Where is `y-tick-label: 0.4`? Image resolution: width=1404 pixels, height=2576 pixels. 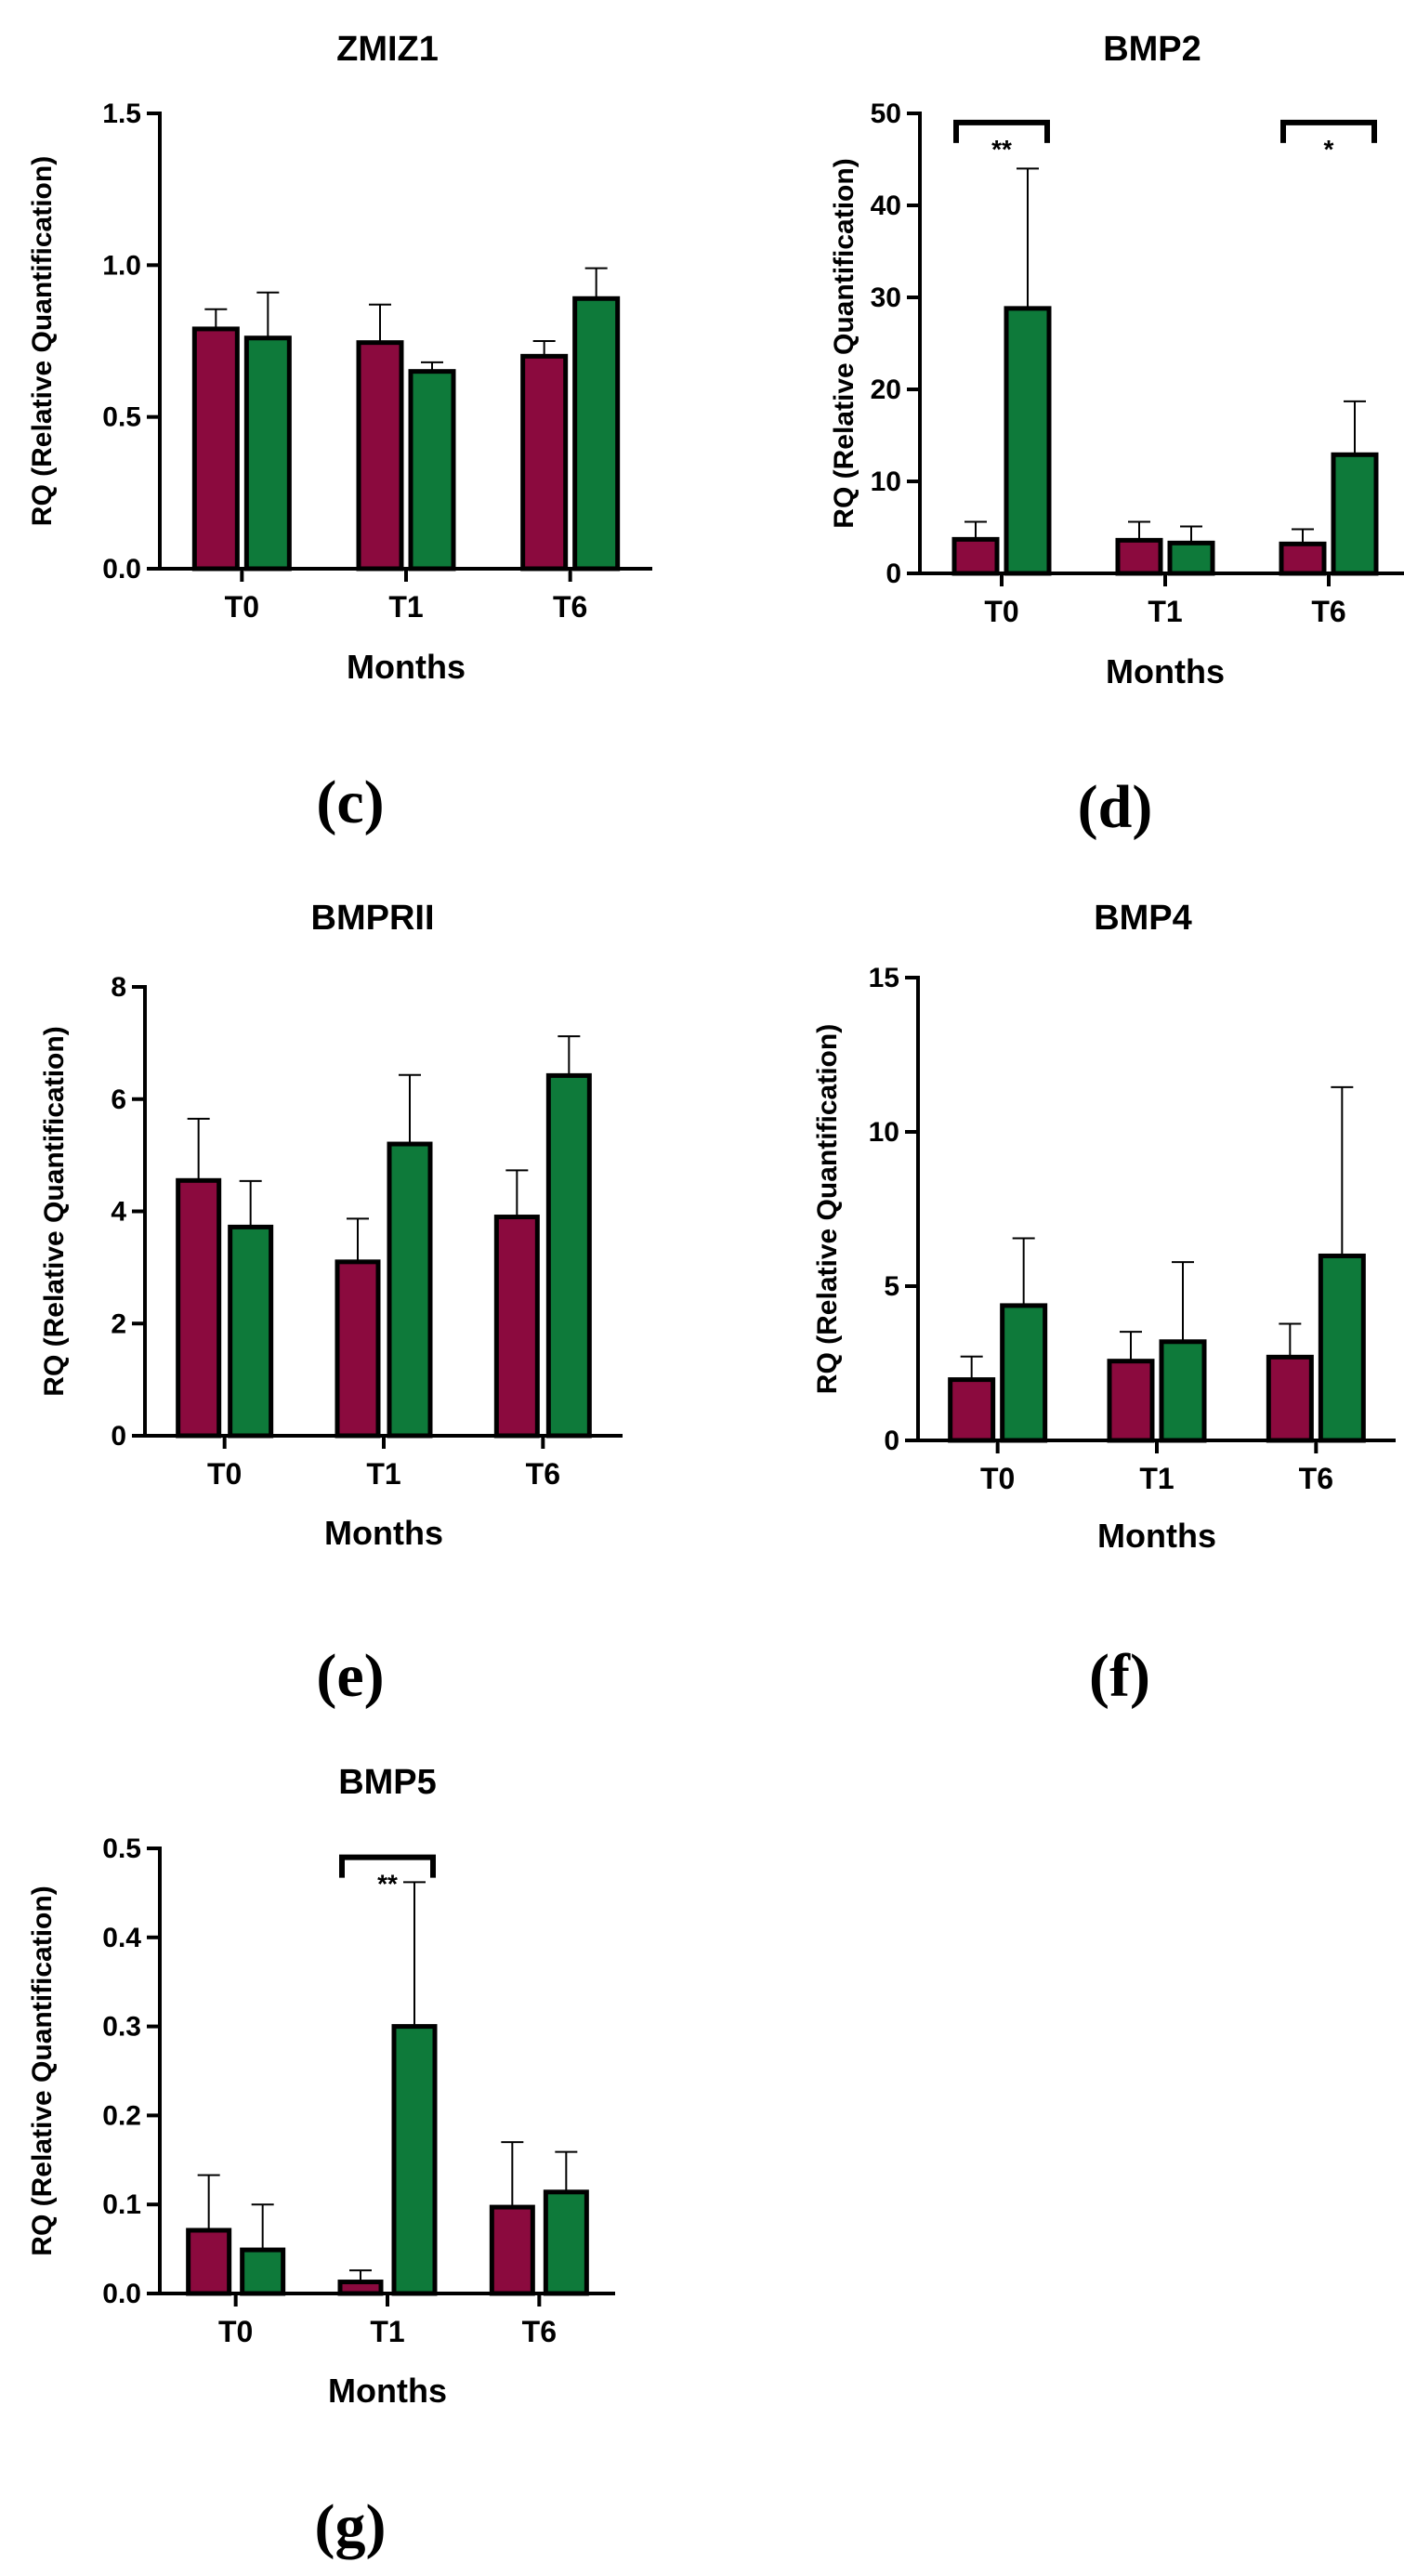 y-tick-label: 0.4 is located at coordinates (121, 1938).